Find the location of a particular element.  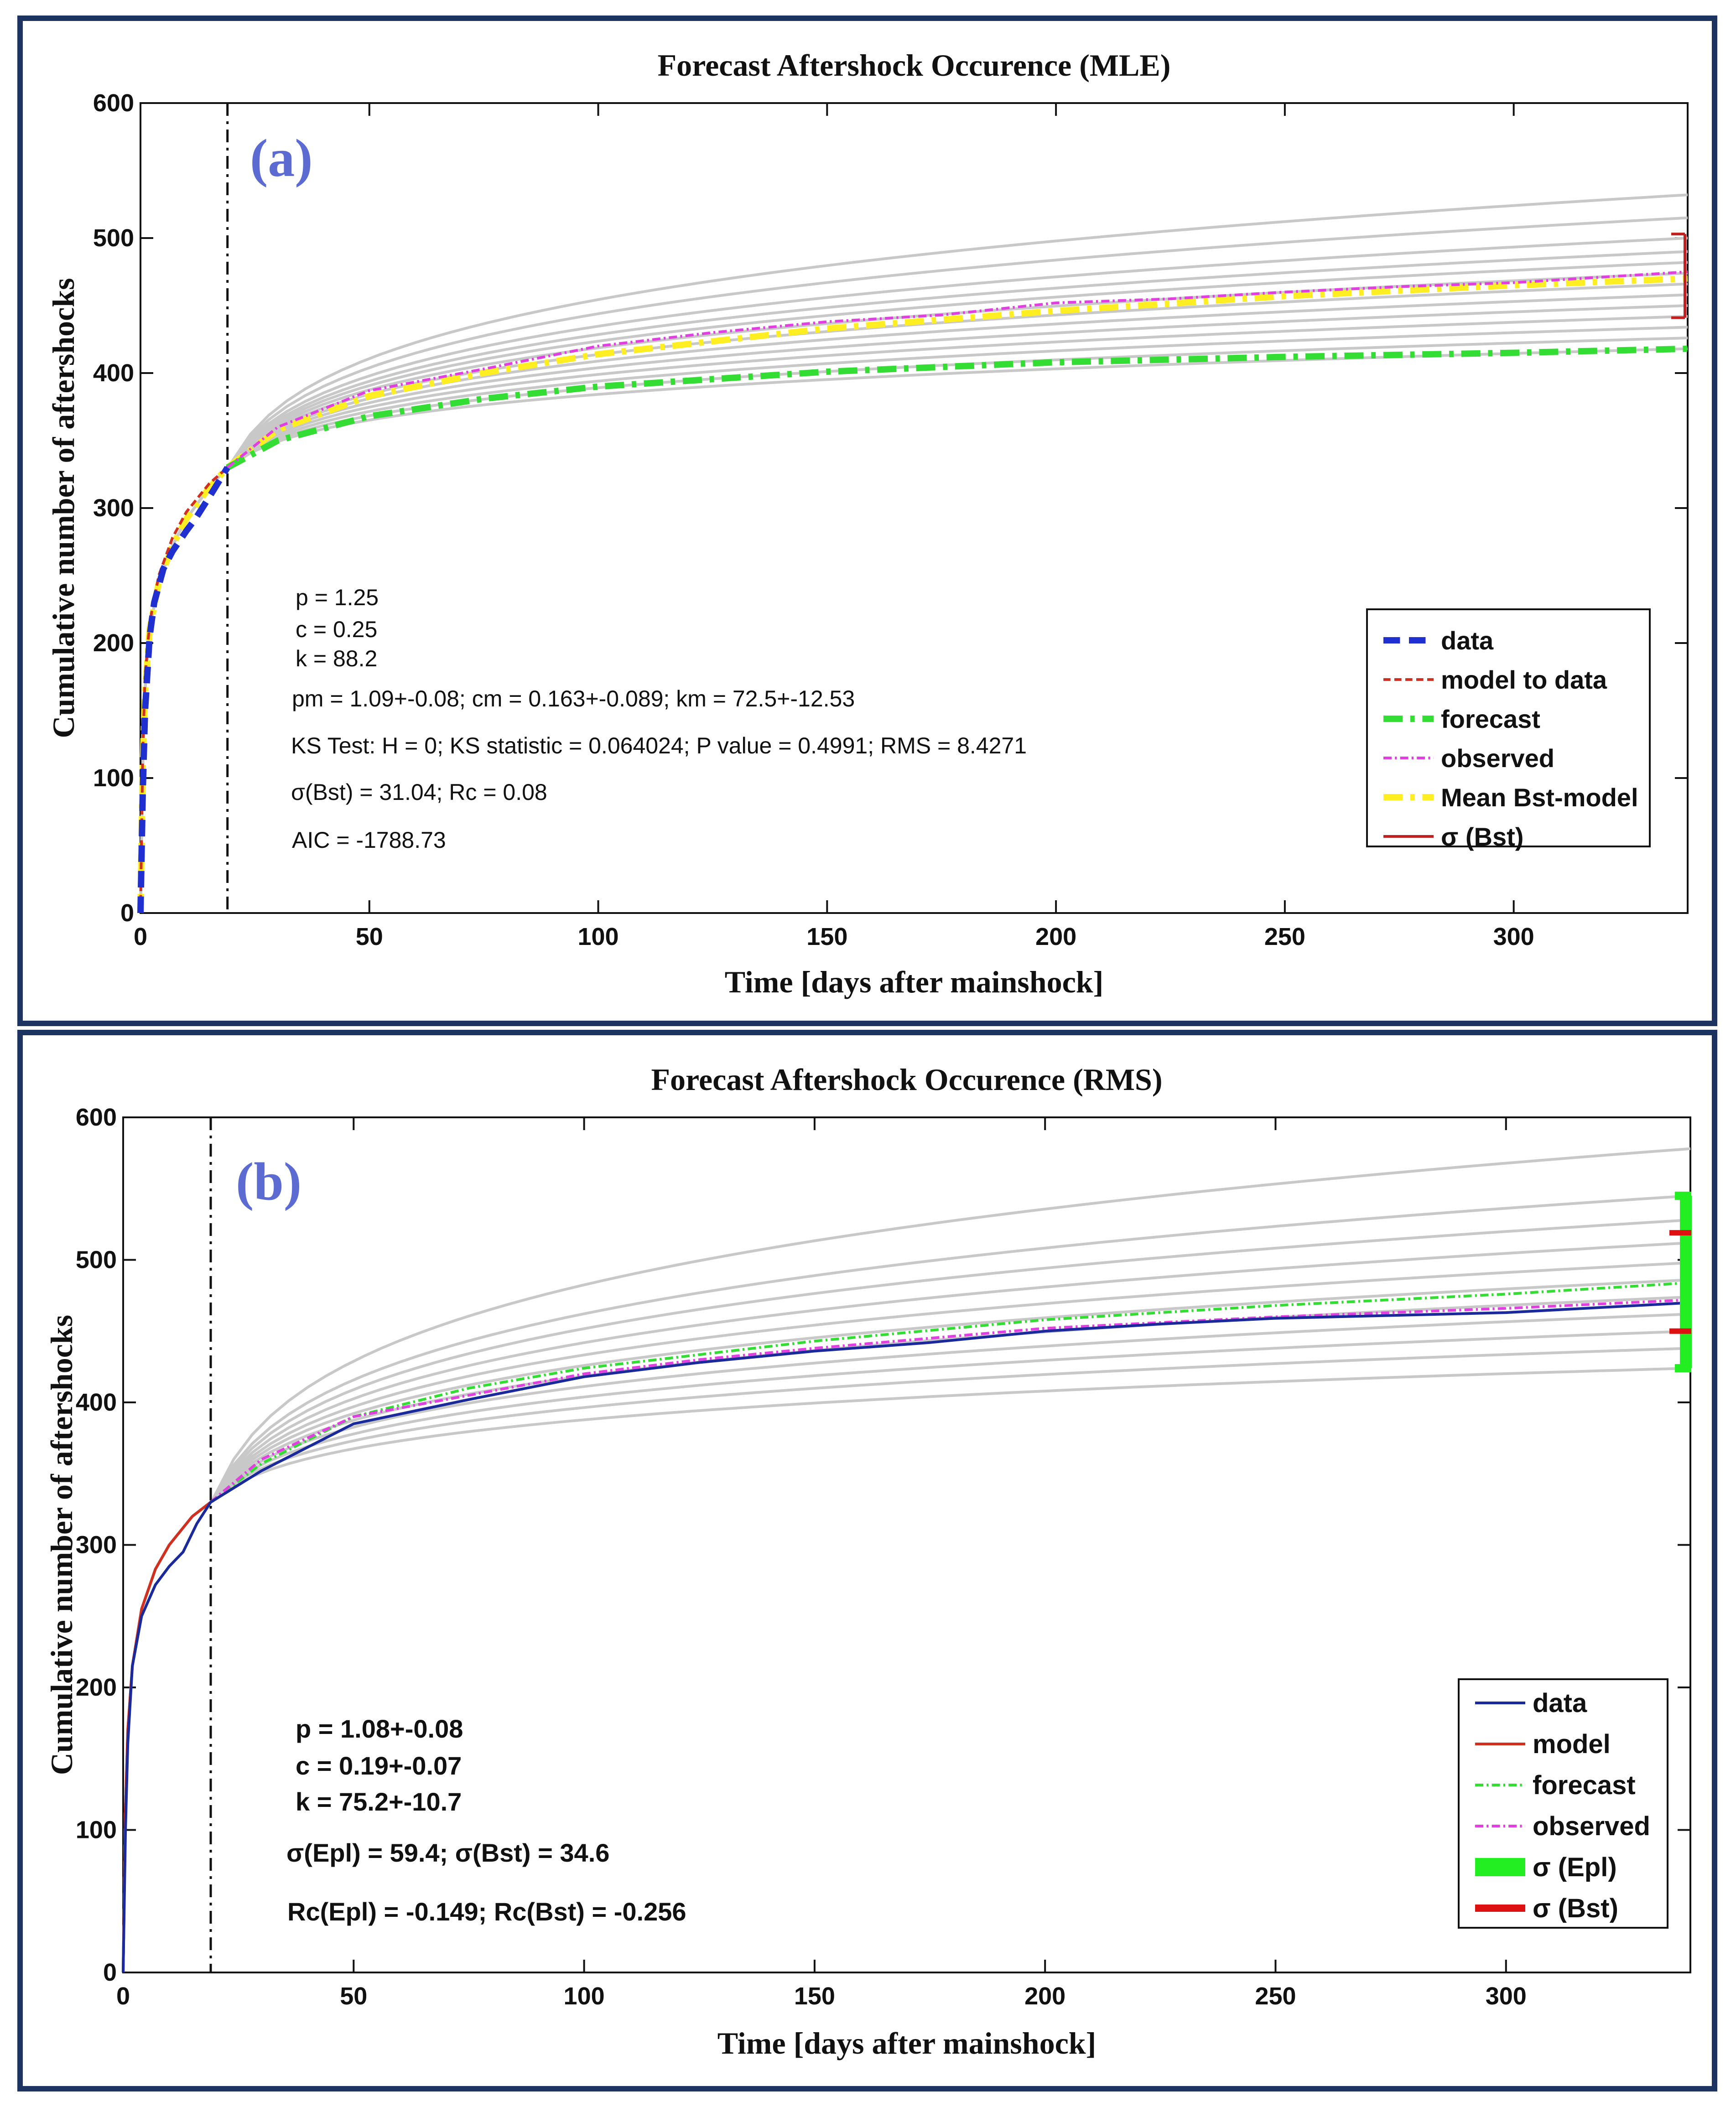

chart-title: Forecast Aftershock Occurence (RMS) is located at coordinates (906, 1079).